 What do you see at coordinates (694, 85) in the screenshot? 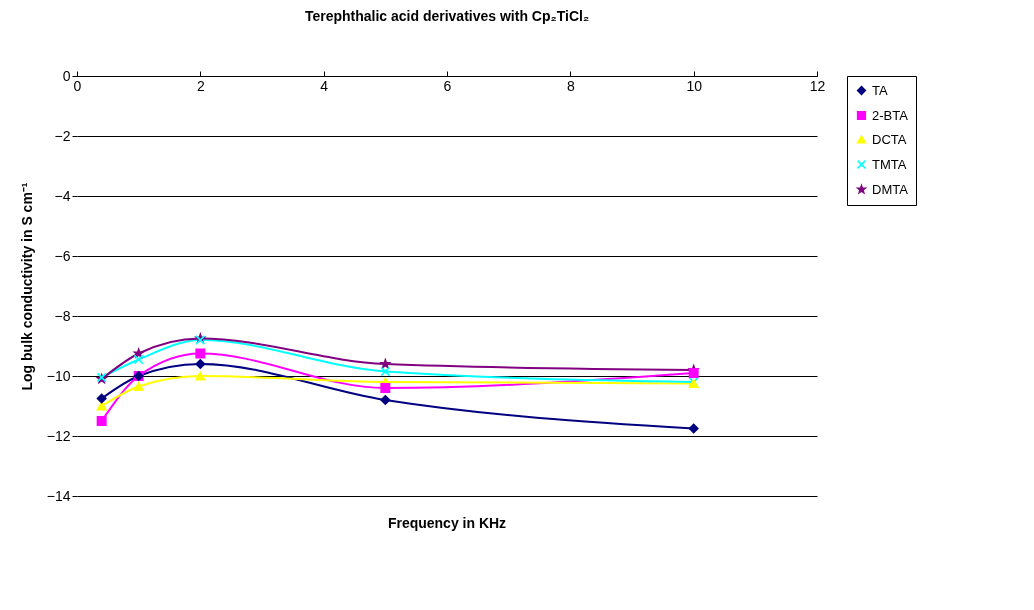
I see `x-tick-label: 10` at bounding box center [694, 85].